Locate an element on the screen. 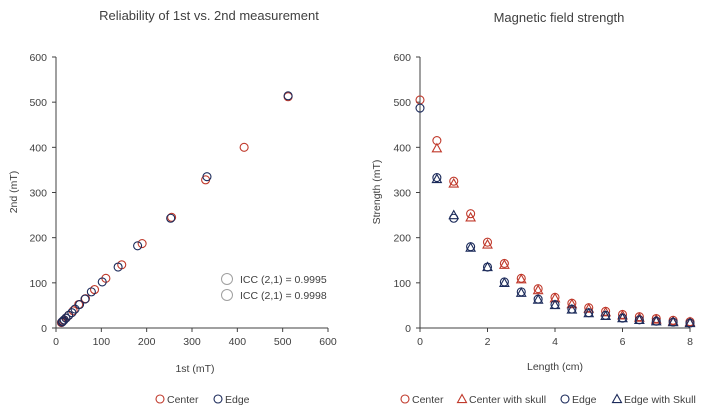  x-tick-label: 400 is located at coordinates (238, 342).